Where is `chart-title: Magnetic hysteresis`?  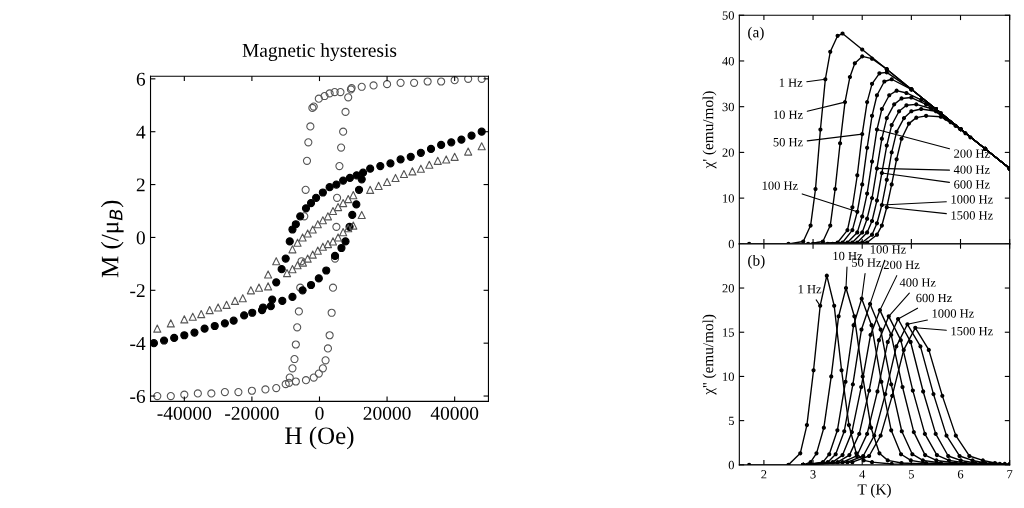 chart-title: Magnetic hysteresis is located at coordinates (319, 52).